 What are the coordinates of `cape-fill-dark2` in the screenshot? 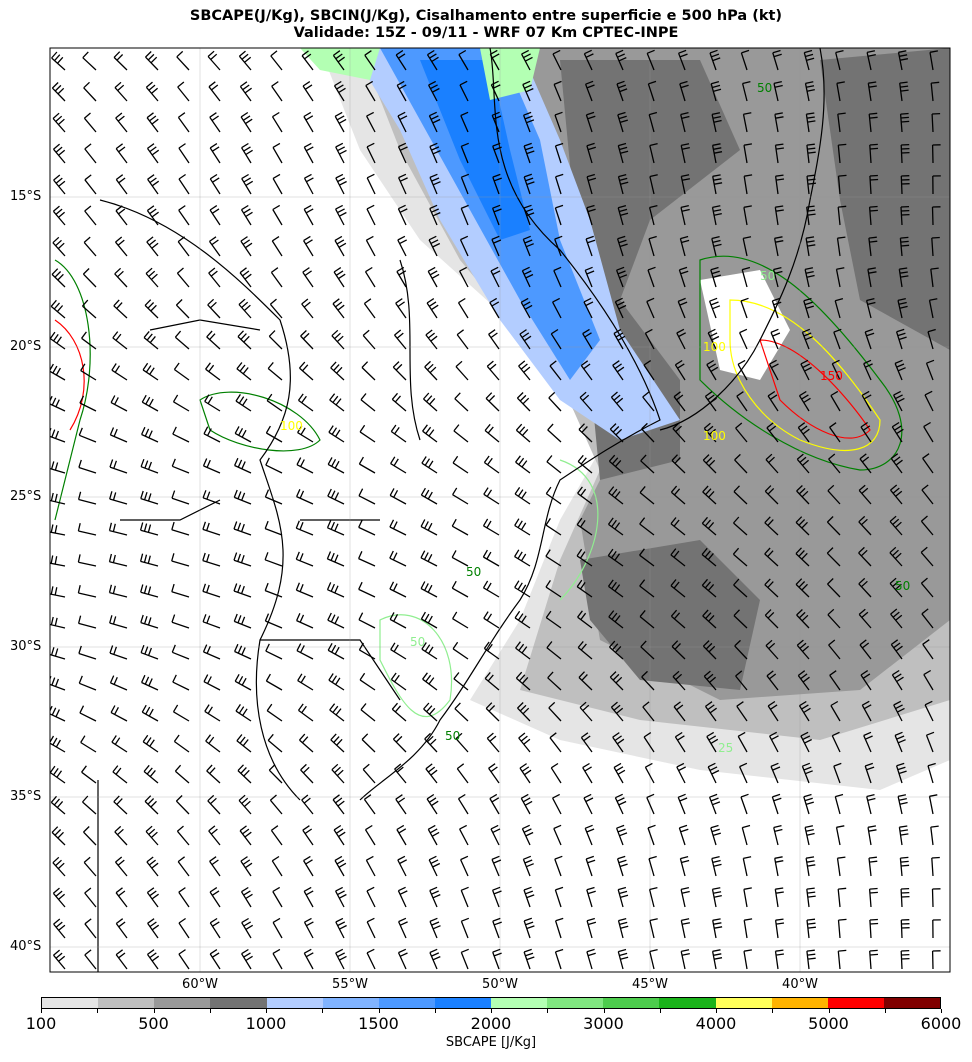 It's located at (885, 199).